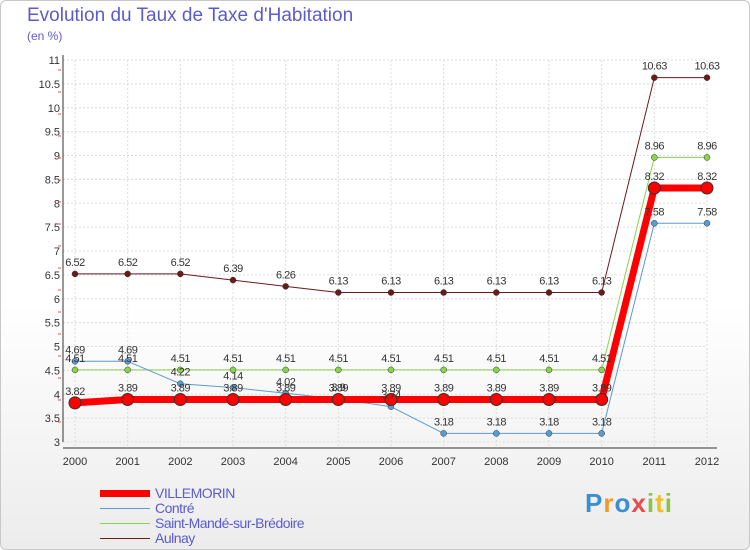 This screenshot has height=550, width=750. Describe the element at coordinates (181, 373) in the screenshot. I see `data-label: 4.22` at that location.